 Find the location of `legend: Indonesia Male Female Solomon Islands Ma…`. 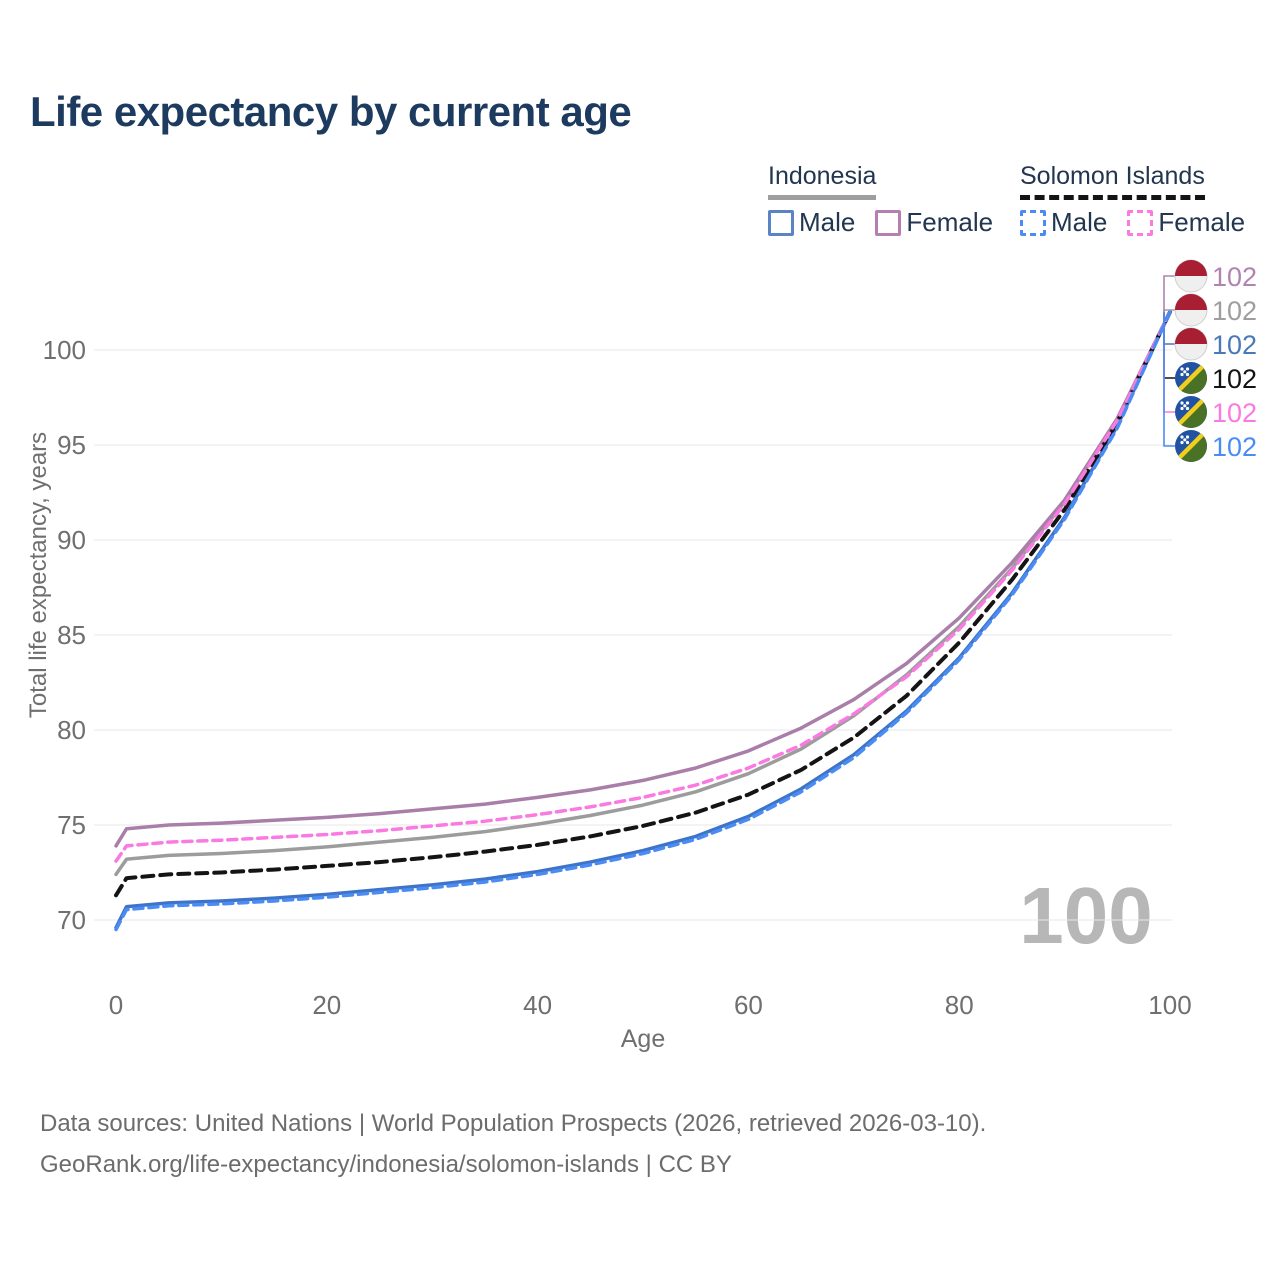

legend: Indonesia Male Female Solomon Islands Ma… is located at coordinates (640, 202).